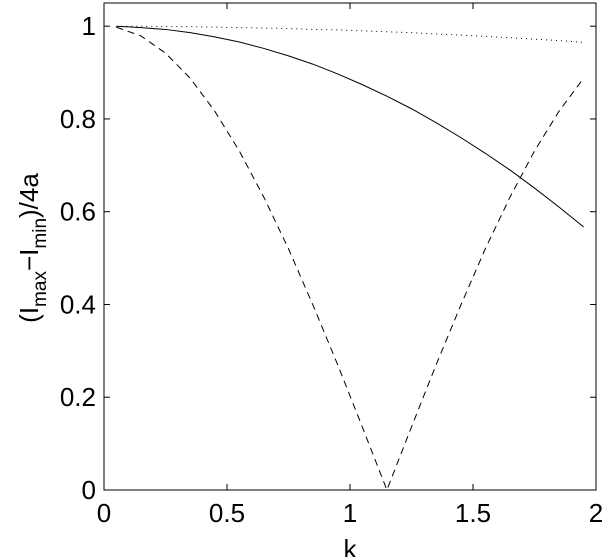 Image resolution: width=603 pixels, height=557 pixels. What do you see at coordinates (89, 490) in the screenshot?
I see `y-tick-label: 0` at bounding box center [89, 490].